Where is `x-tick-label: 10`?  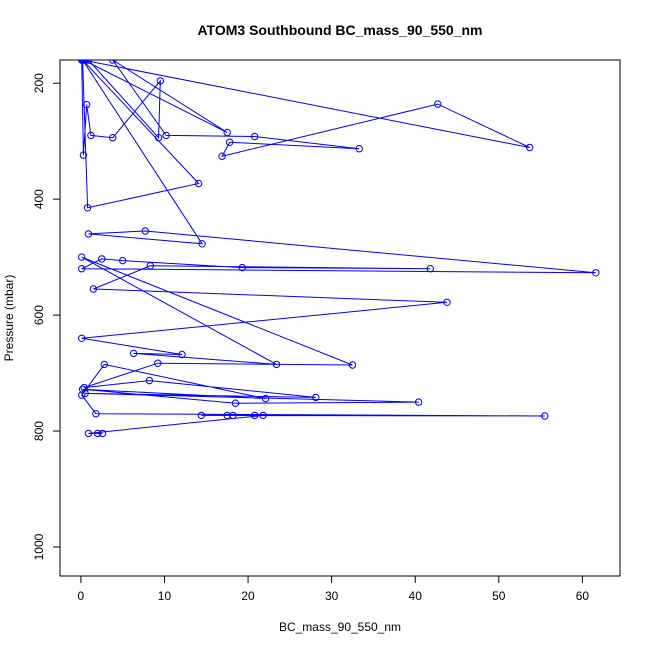
x-tick-label: 10 is located at coordinates (165, 596).